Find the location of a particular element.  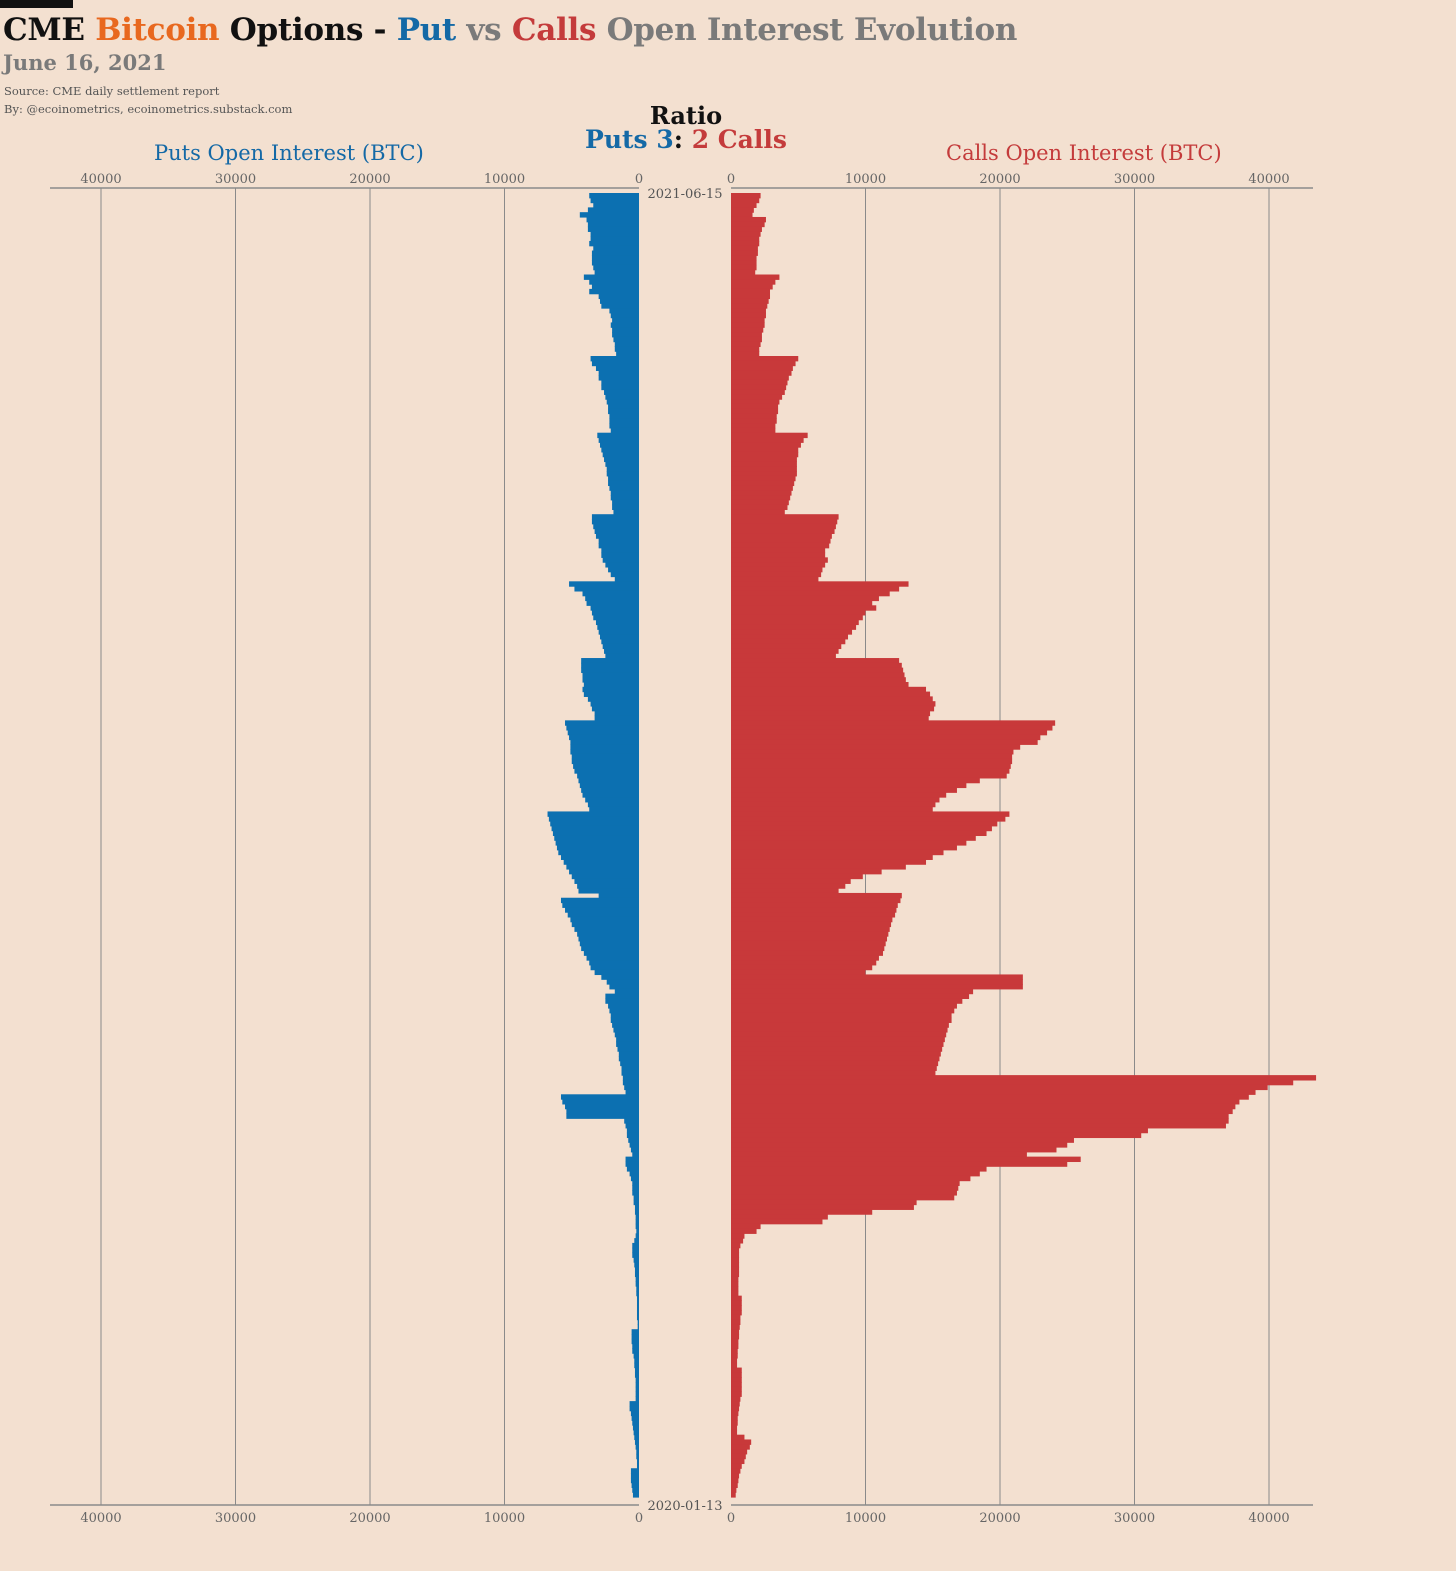

ratio-calls: 2 Calls is located at coordinates (739, 139).